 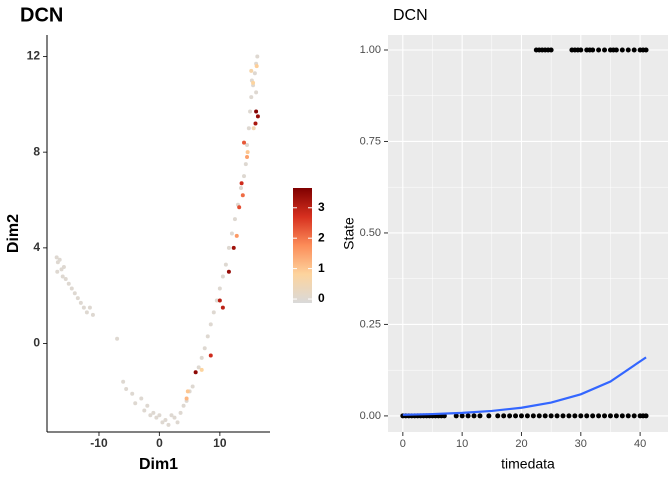 I want to click on y-tick-label: 0.50, so click(x=370, y=233).